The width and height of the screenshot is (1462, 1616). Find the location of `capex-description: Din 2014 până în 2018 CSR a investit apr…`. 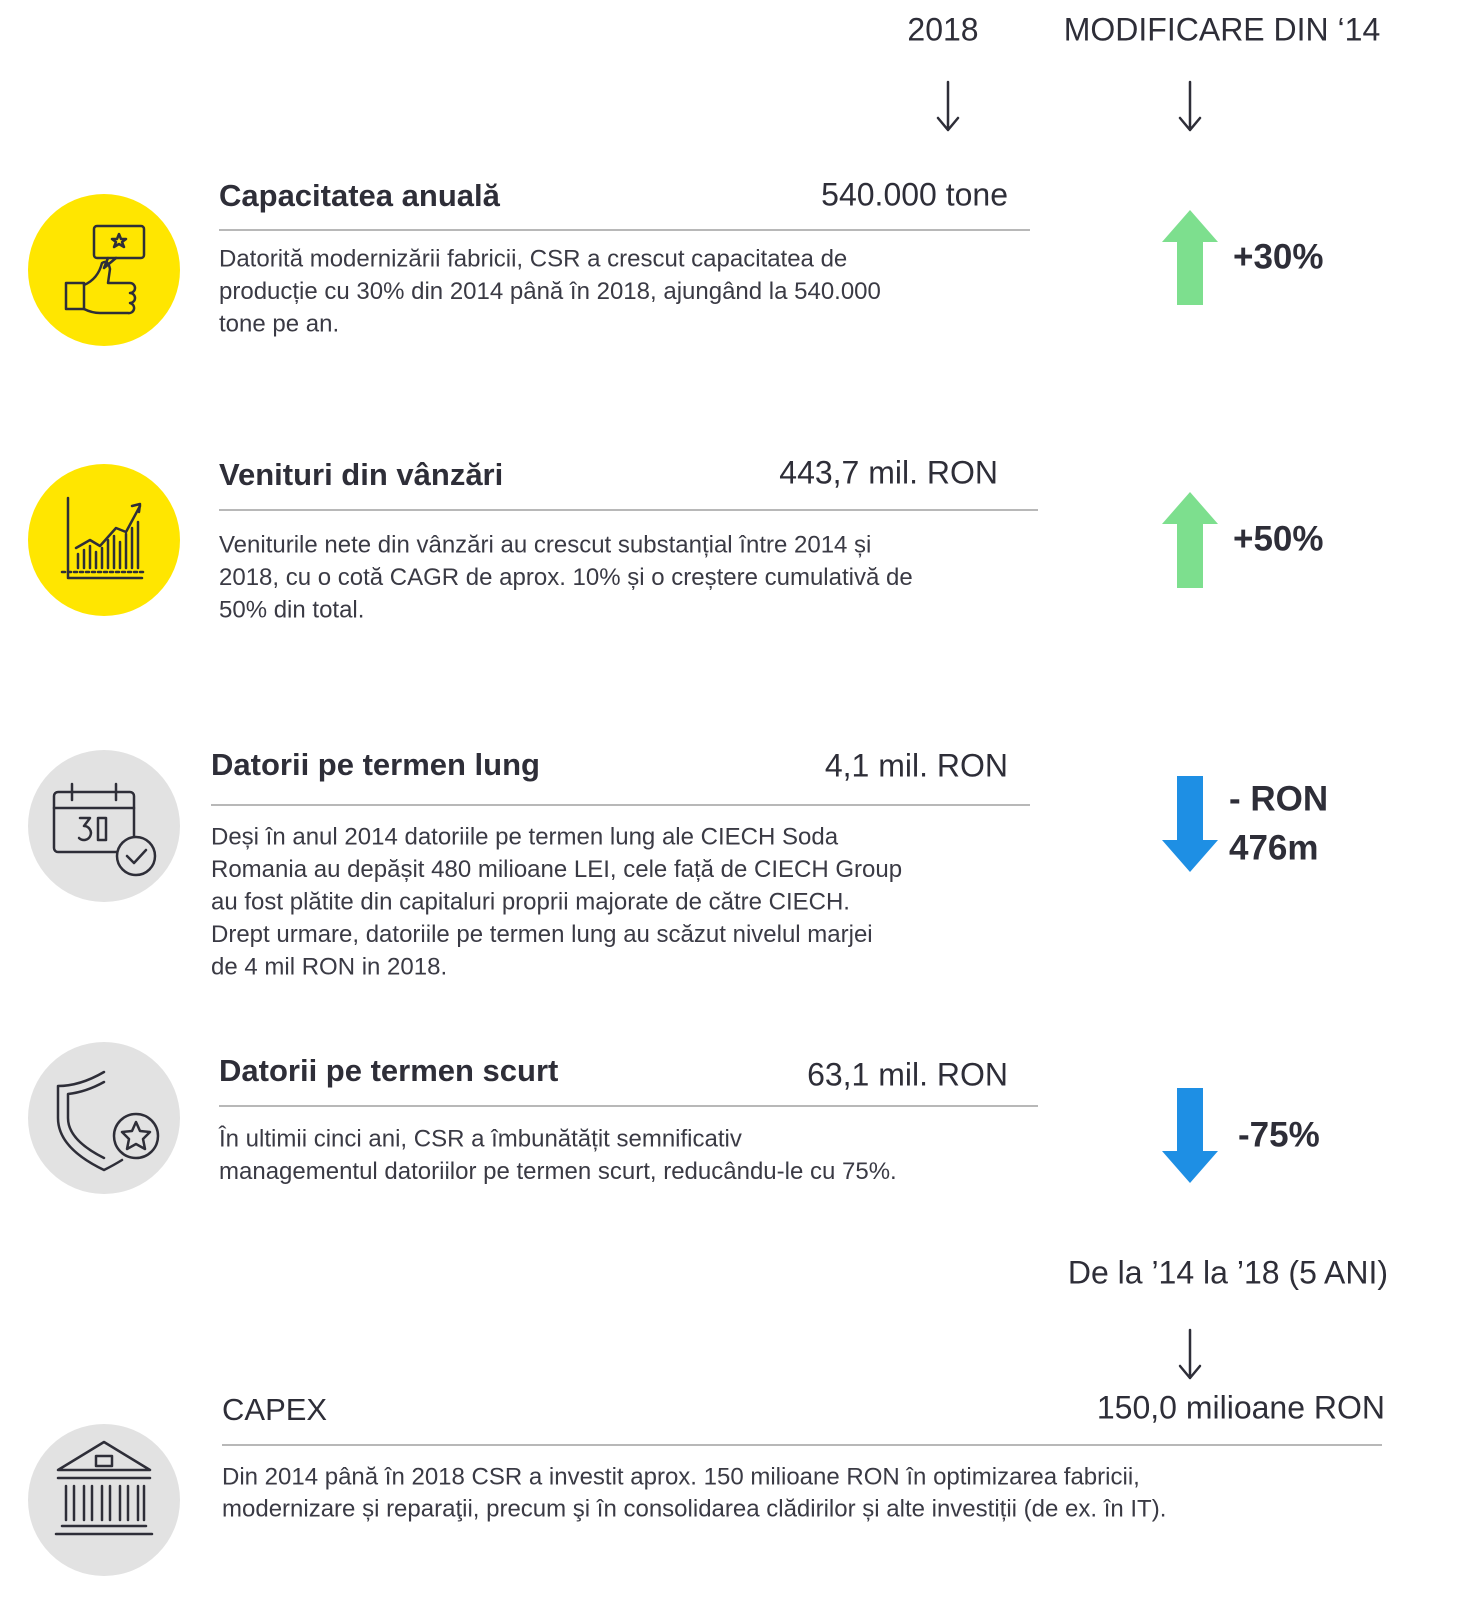

capex-description: Din 2014 până în 2018 CSR a investit apr… is located at coordinates (681, 1476).